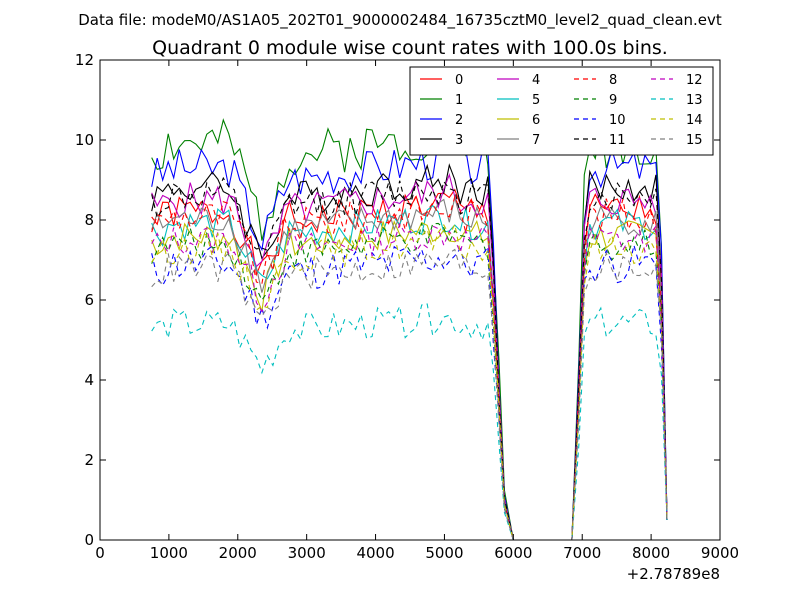  I want to click on legend-label-4: 4, so click(536, 80).